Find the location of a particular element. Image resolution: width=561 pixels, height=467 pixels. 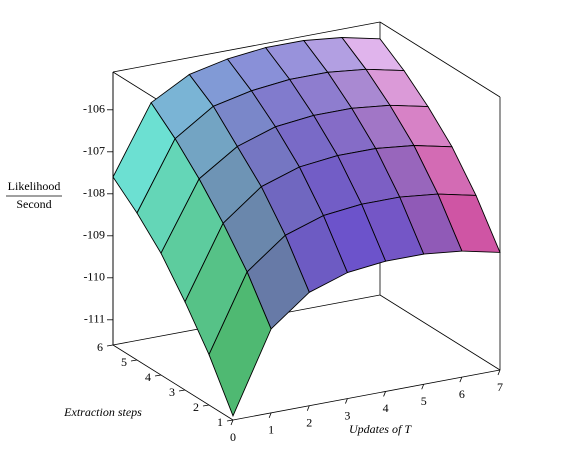

y-axis-label: Extraction steps is located at coordinates (102, 412).